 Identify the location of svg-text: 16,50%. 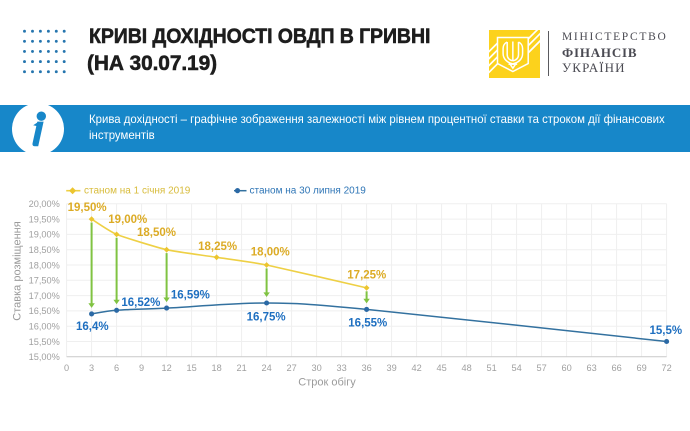
(44, 311).